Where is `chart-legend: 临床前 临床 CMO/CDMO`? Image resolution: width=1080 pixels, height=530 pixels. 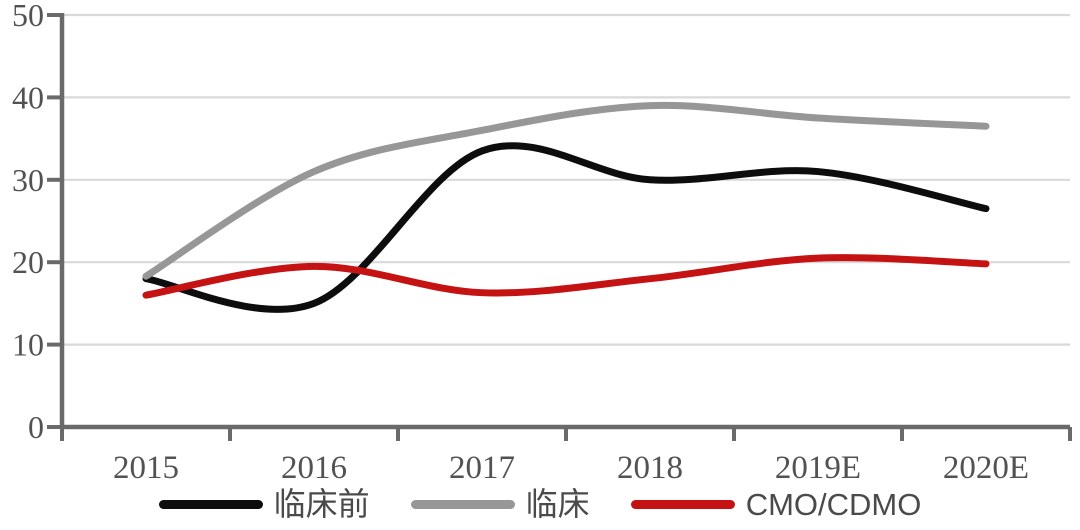 chart-legend: 临床前 临床 CMO/CDMO is located at coordinates (540, 504).